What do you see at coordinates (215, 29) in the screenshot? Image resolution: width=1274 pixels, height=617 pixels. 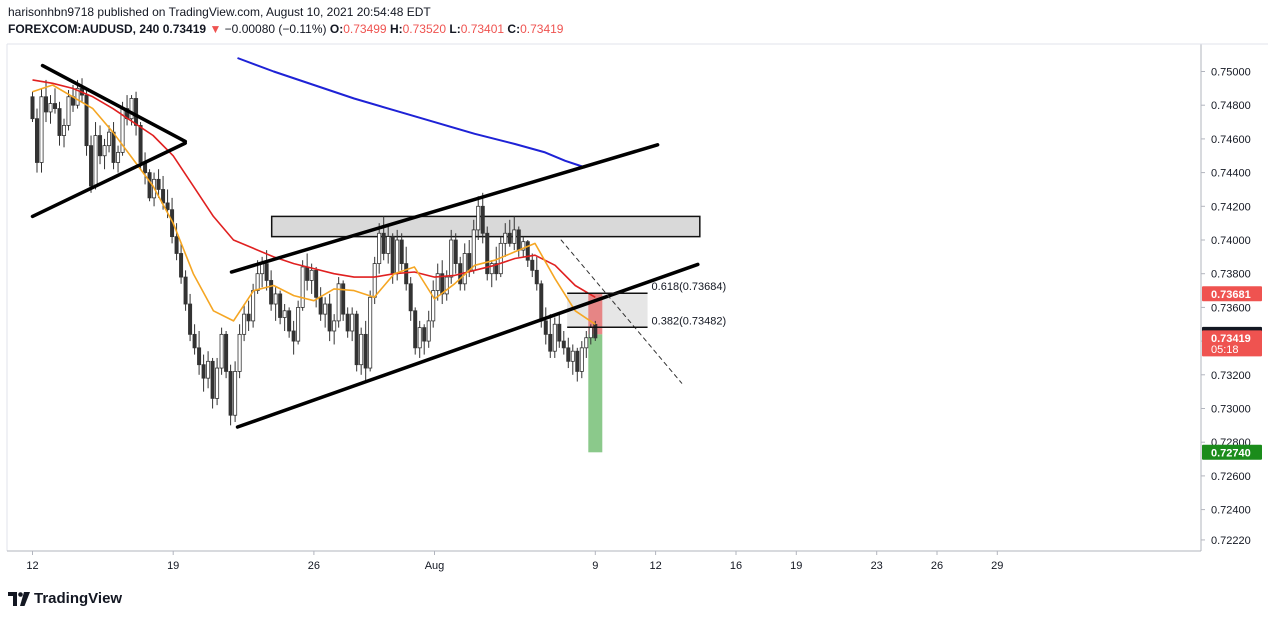 I see `change-arrow-icon: ▼` at bounding box center [215, 29].